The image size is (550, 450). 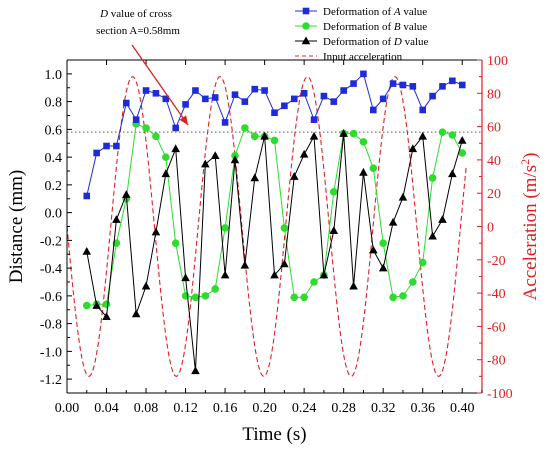 I want to click on y-left-tick-label: 0.2, so click(x=54, y=186).